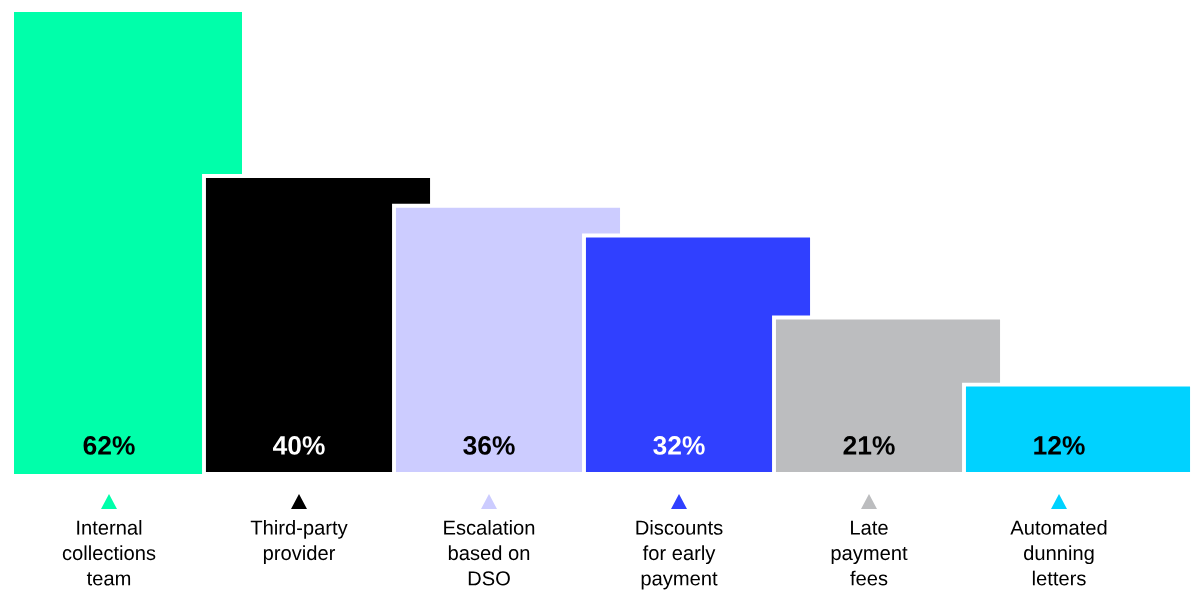 The image size is (1192, 595). What do you see at coordinates (679, 555) in the screenshot?
I see `x-tick-label: Discounts for early payment` at bounding box center [679, 555].